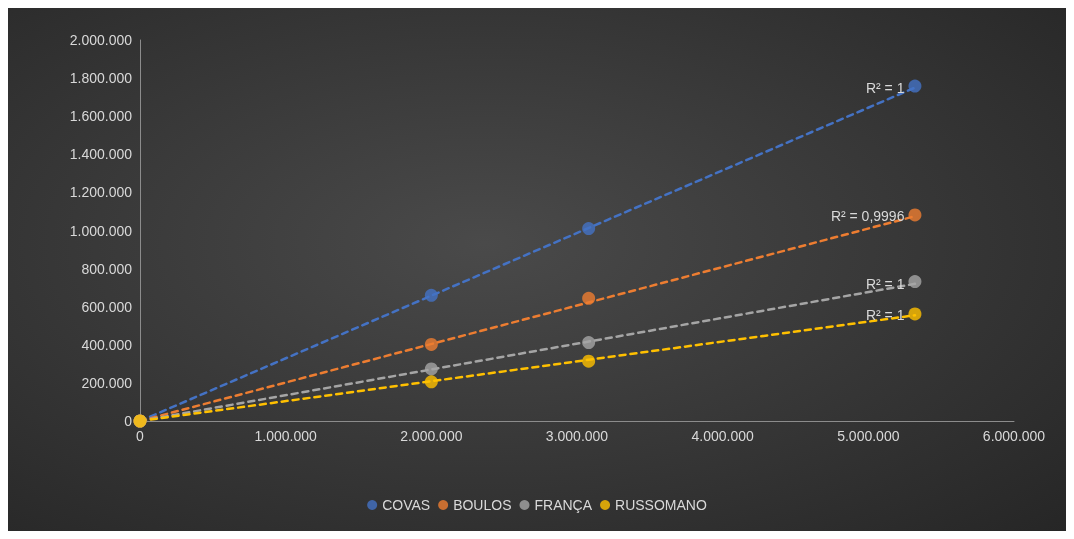 This screenshot has width=1074, height=539. Describe the element at coordinates (107, 306) in the screenshot. I see `y-tick-label: 600.000` at that location.